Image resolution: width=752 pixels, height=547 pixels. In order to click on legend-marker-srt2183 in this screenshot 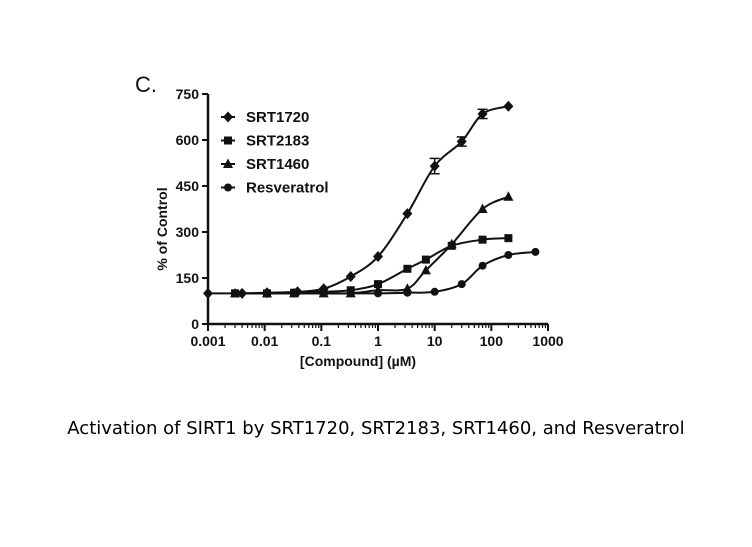, I will do `click(228, 140)`.